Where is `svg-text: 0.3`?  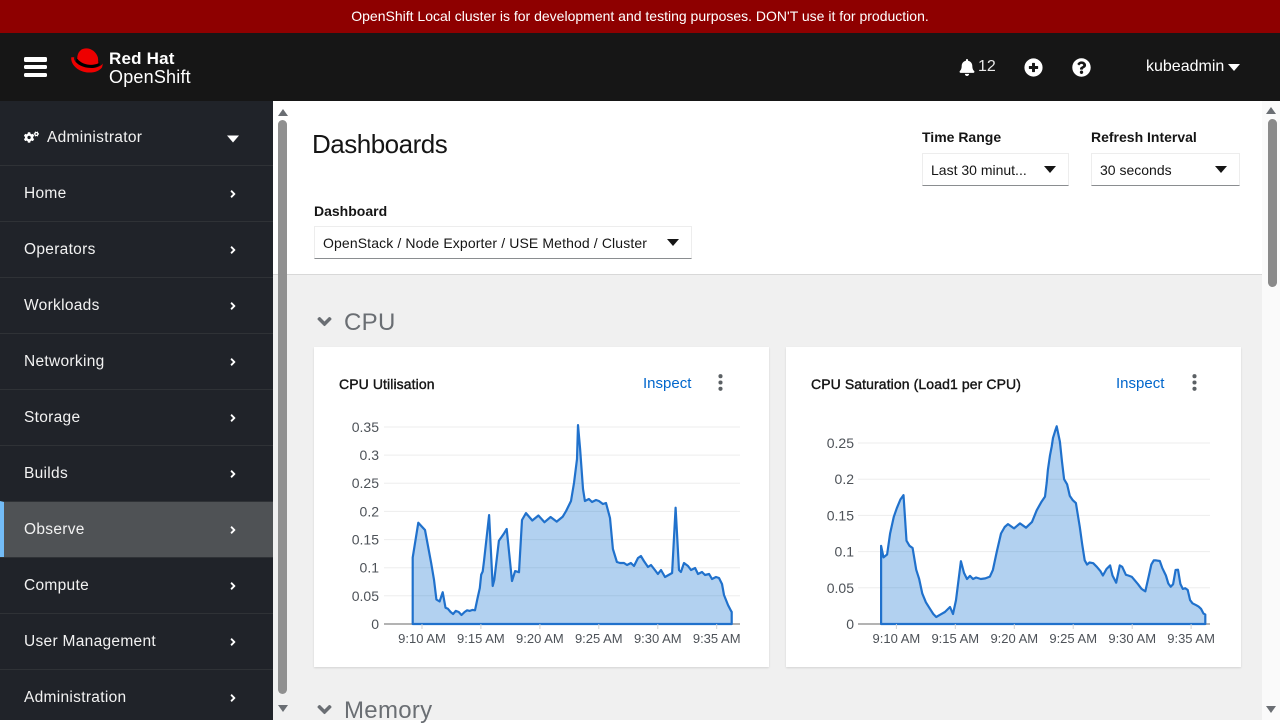
svg-text: 0.3 is located at coordinates (370, 455).